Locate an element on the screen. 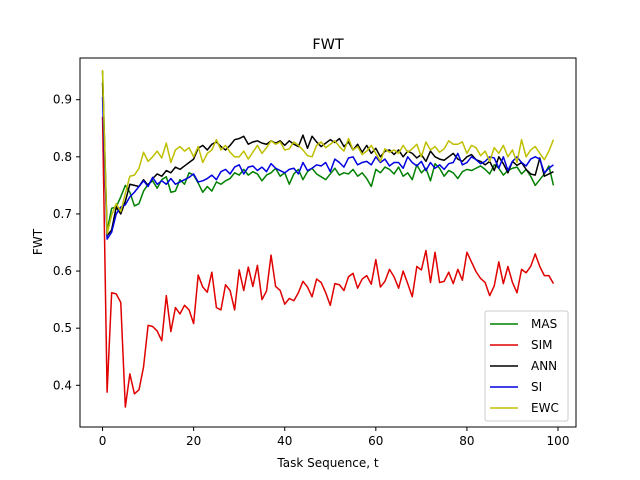 The height and width of the screenshot is (480, 640). x-tick-label: 100 is located at coordinates (558, 441).